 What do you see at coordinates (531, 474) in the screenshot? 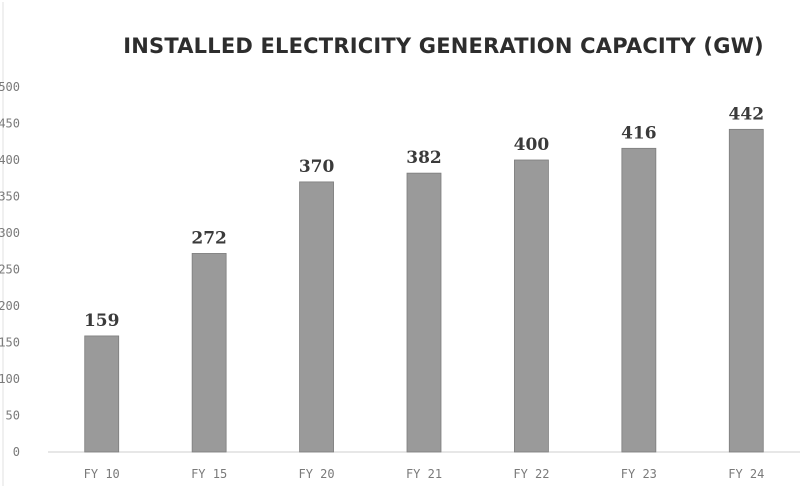
I see `x-tick-label: FY 22` at bounding box center [531, 474].